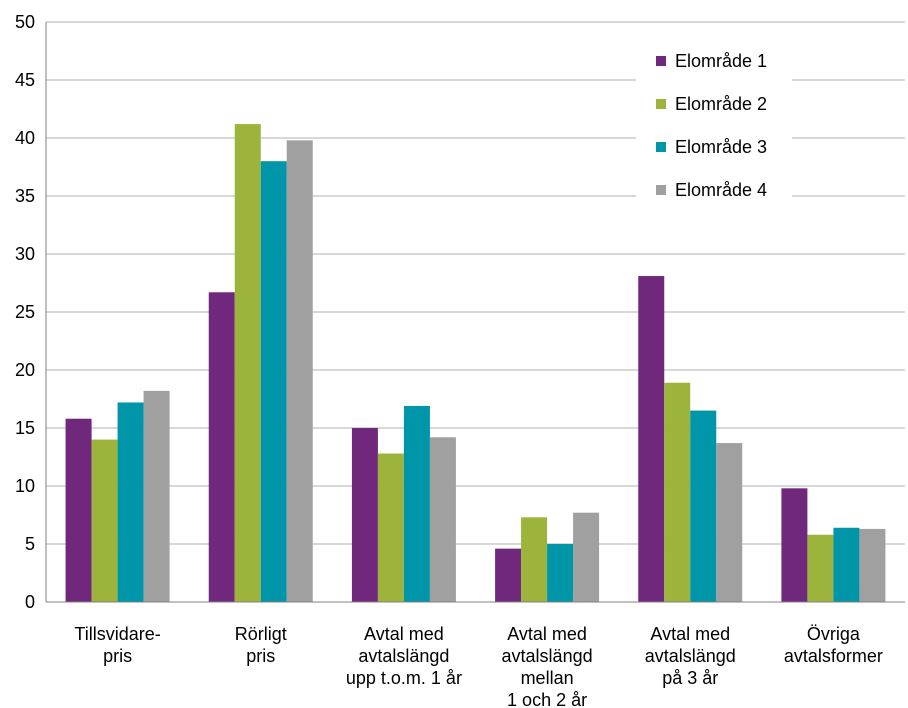 This screenshot has height=708, width=908. What do you see at coordinates (25, 254) in the screenshot?
I see `y-tick-label: 30` at bounding box center [25, 254].